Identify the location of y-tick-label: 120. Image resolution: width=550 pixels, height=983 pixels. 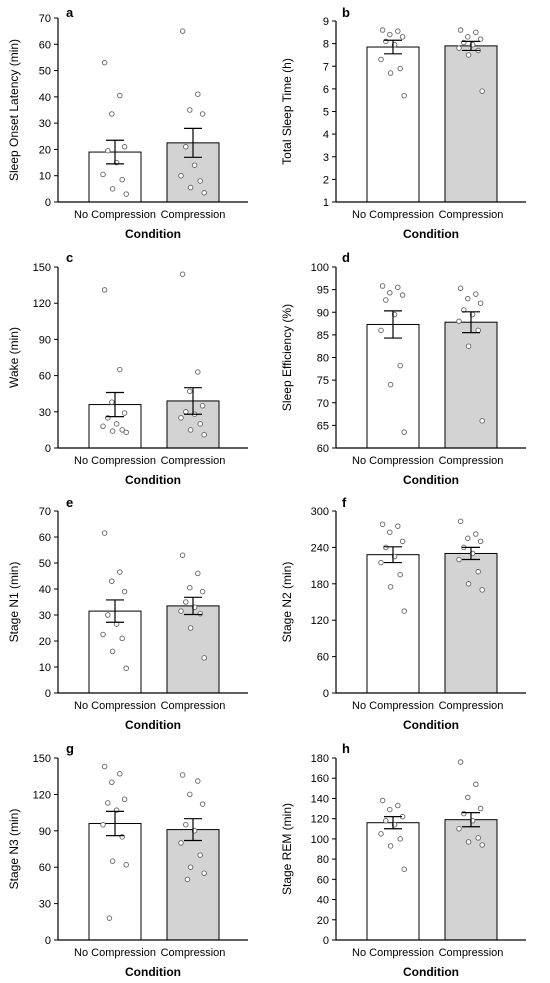
(42, 304).